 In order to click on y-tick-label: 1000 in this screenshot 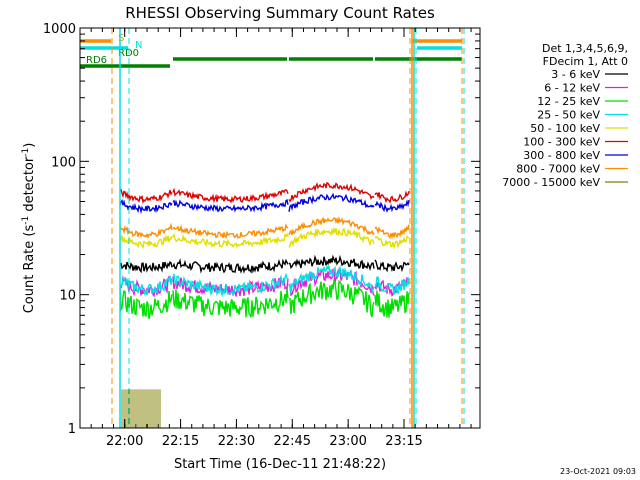, I will do `click(59, 29)`.